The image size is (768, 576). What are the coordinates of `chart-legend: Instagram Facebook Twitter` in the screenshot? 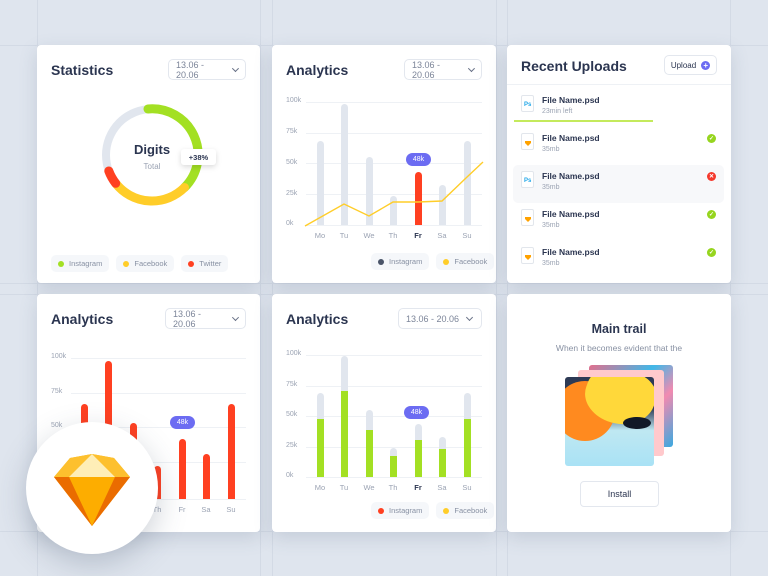 It's located at (140, 263).